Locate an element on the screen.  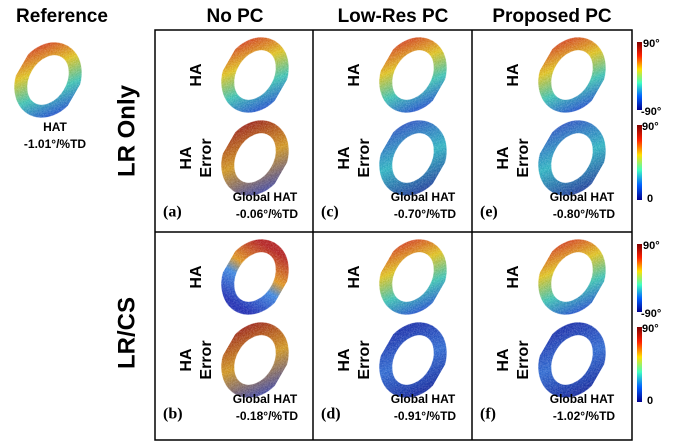
panel-tag: (b) is located at coordinates (173, 414).